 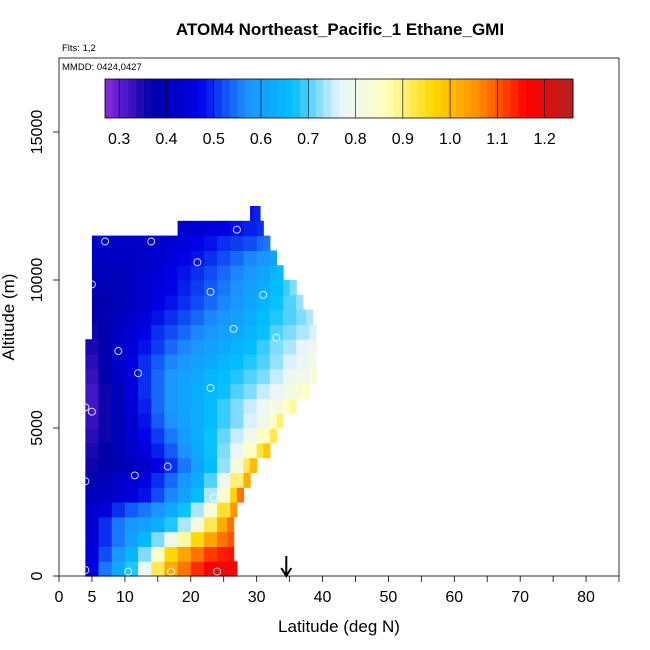 I want to click on colorbar-tick-label: 0.8, so click(x=355, y=139).